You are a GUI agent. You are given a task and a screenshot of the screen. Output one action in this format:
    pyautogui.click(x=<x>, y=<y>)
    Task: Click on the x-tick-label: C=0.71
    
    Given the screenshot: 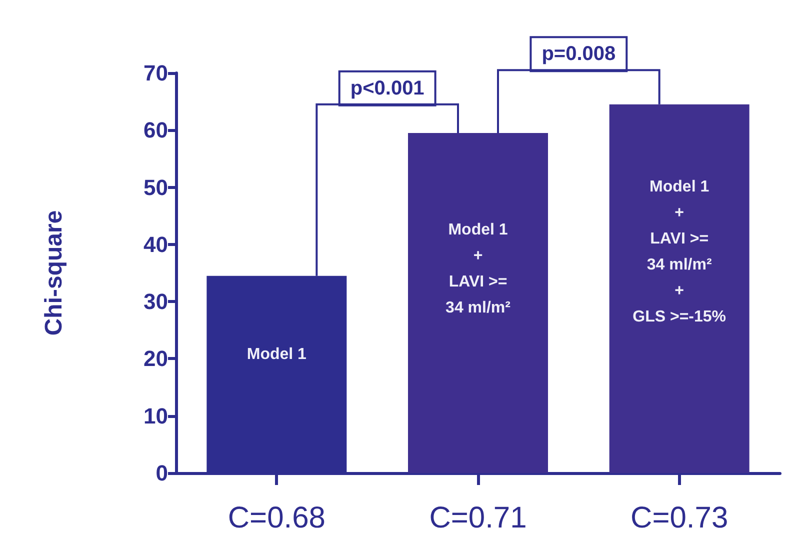 What is the action you would take?
    pyautogui.click(x=478, y=518)
    